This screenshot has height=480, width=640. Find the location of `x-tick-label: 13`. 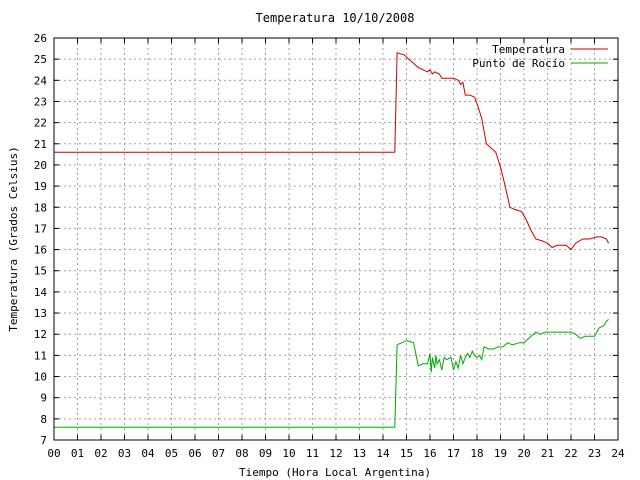

x-tick-label: 13 is located at coordinates (359, 453).